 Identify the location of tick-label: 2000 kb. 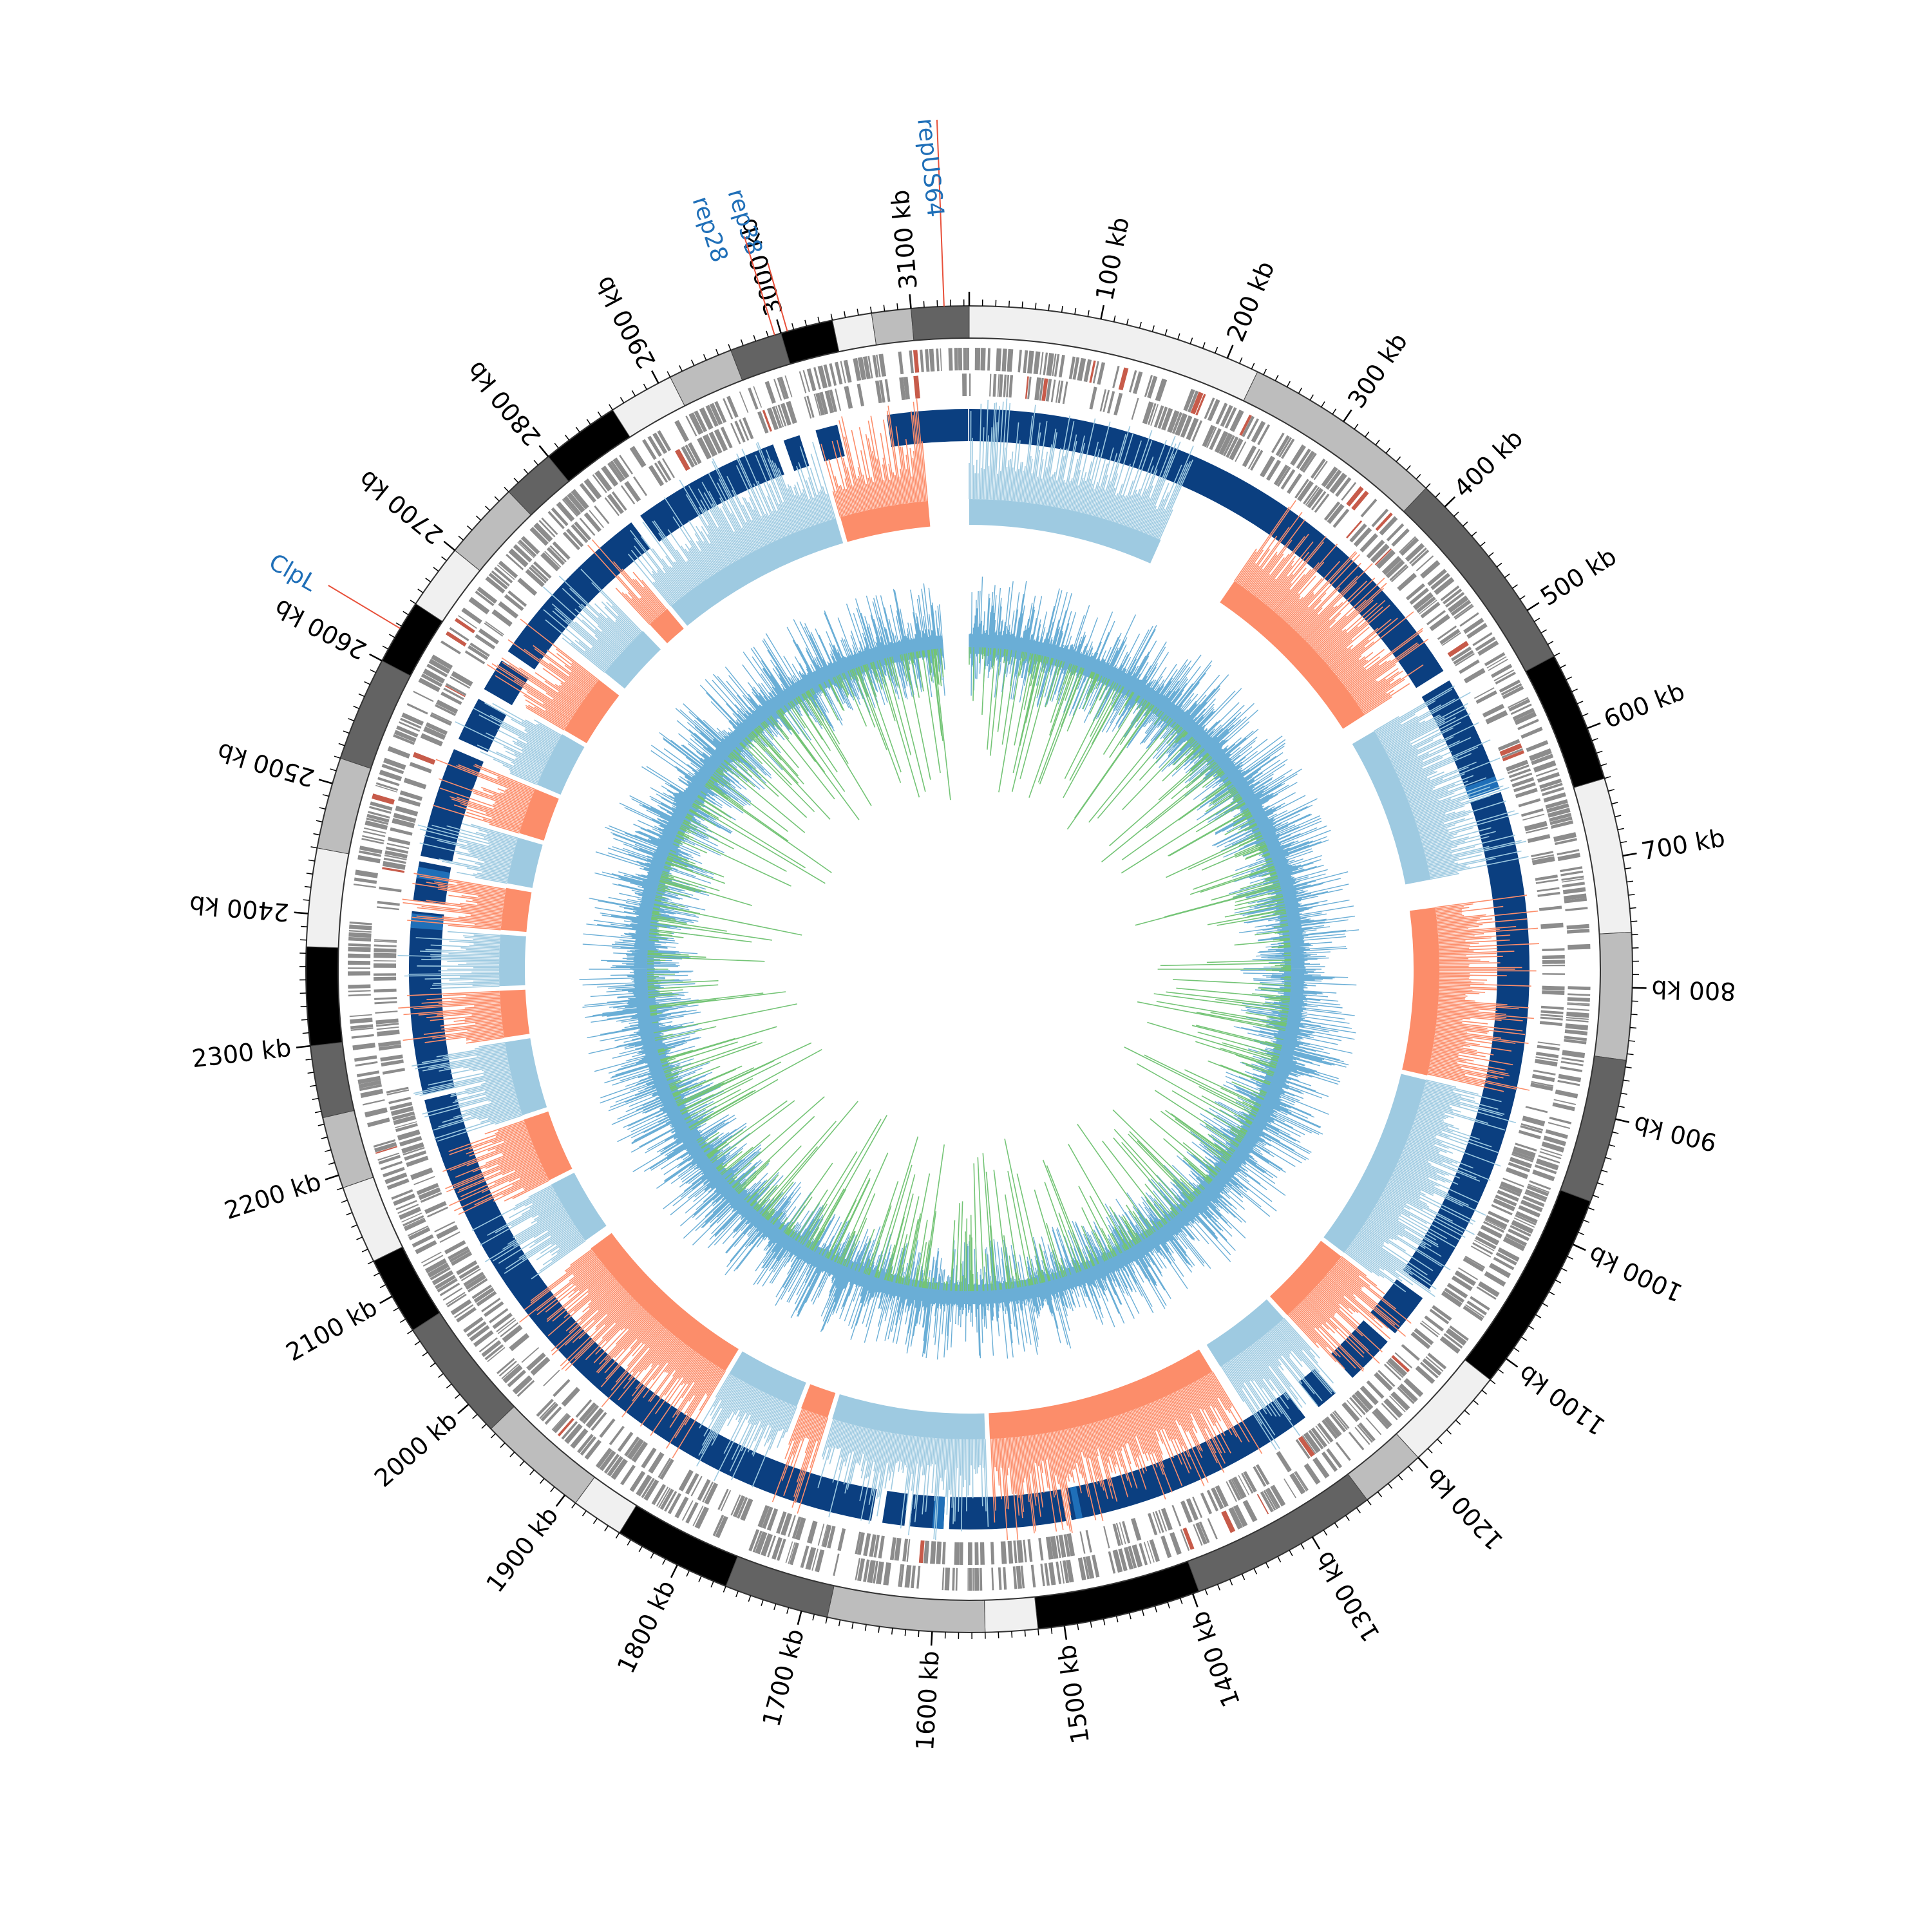
(416, 1449).